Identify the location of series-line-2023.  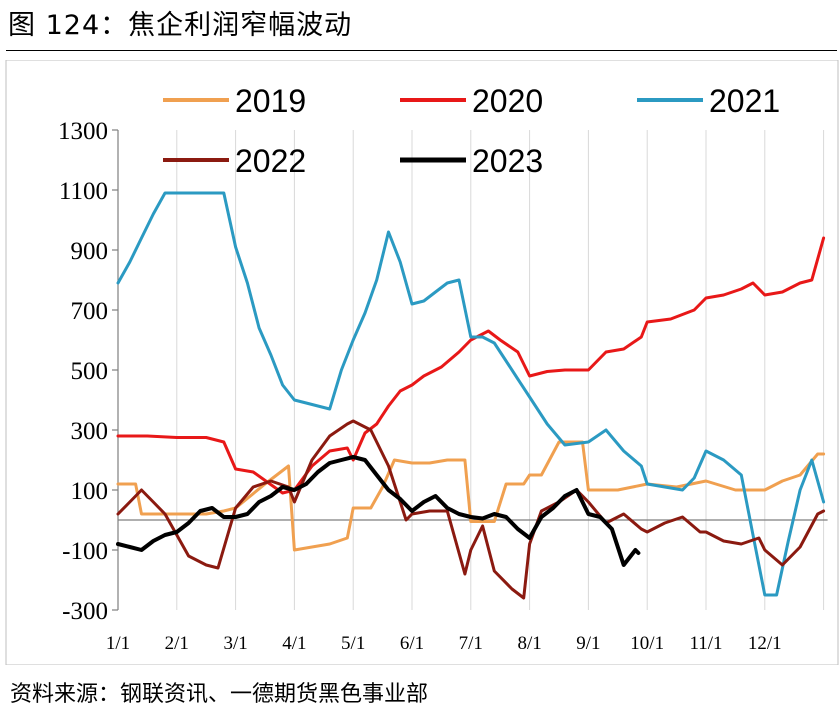
(378, 511).